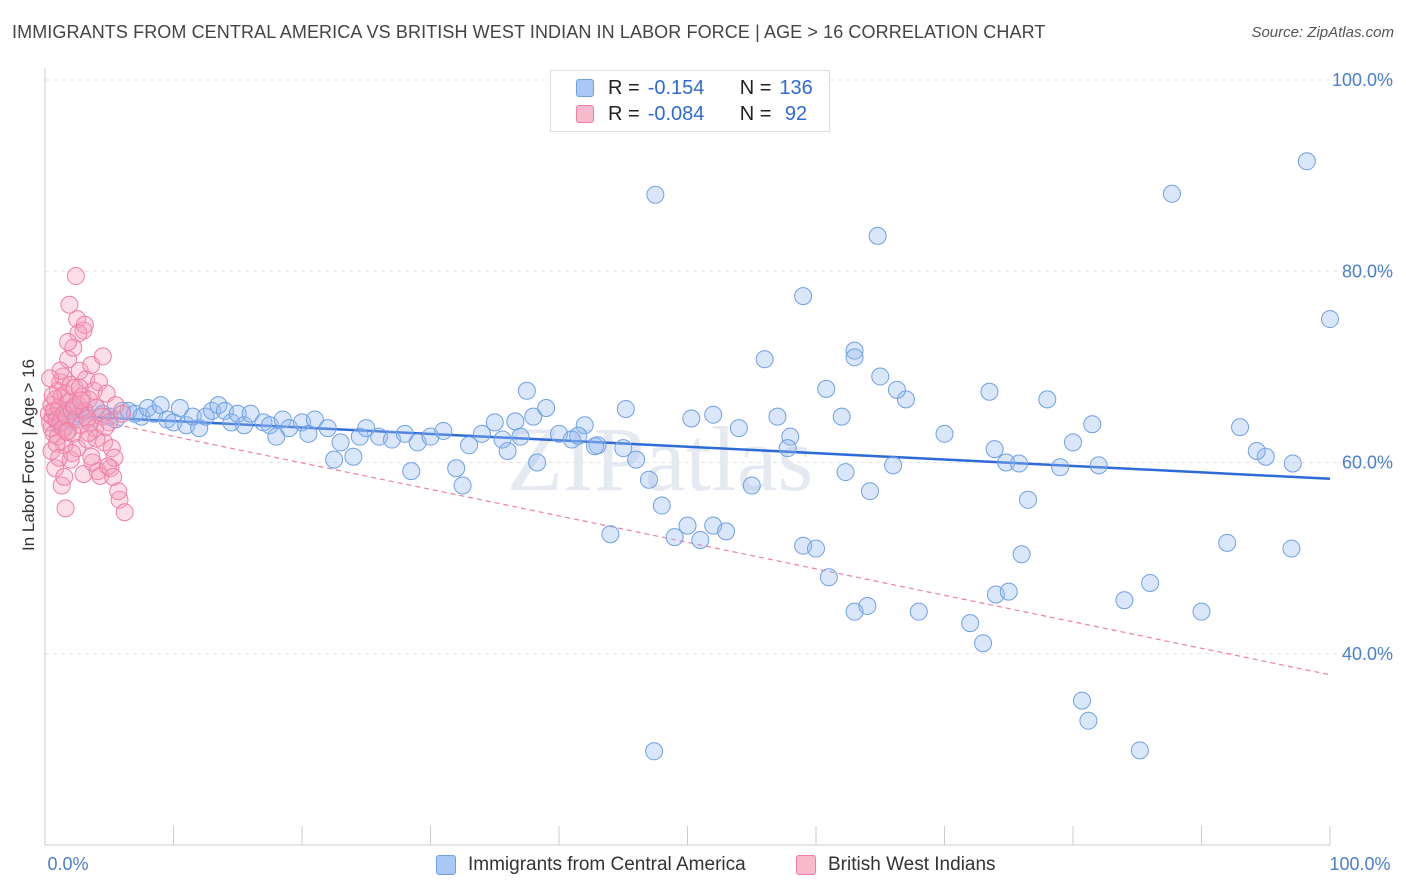  What do you see at coordinates (676, 87) in the screenshot?
I see `legend-r-value: -0.154` at bounding box center [676, 87].